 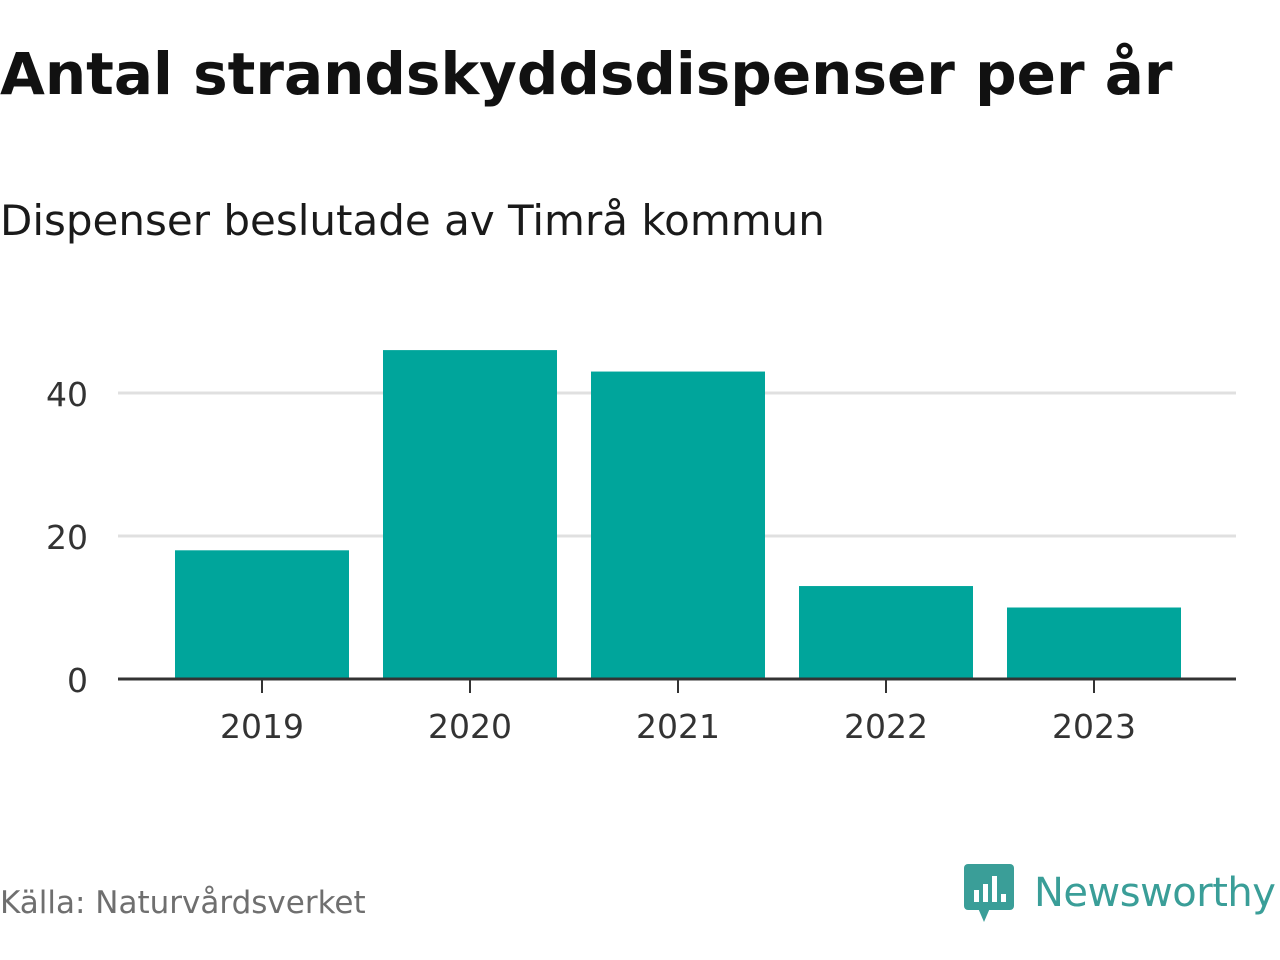 What do you see at coordinates (77, 680) in the screenshot?
I see `y-tick-label: 0` at bounding box center [77, 680].